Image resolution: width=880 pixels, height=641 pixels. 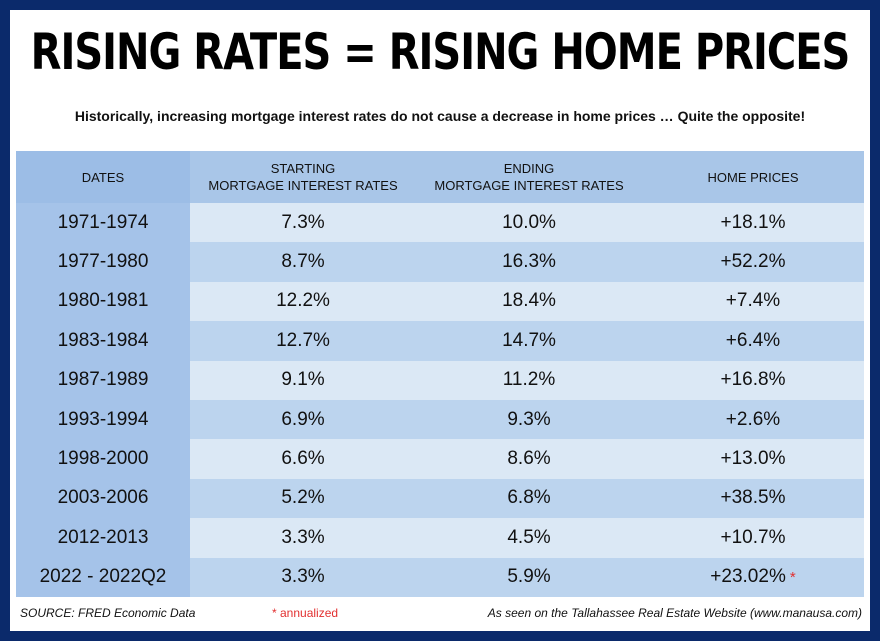 I want to click on starting-rate-cell: 9.1%, so click(x=303, y=380).